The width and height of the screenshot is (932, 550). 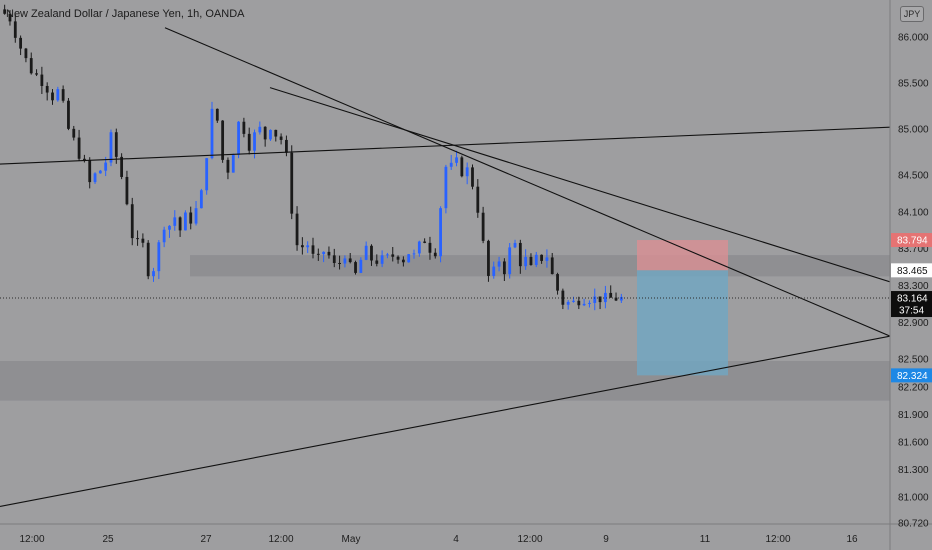 What do you see at coordinates (912, 14) in the screenshot?
I see `currency-badge: JPY` at bounding box center [912, 14].